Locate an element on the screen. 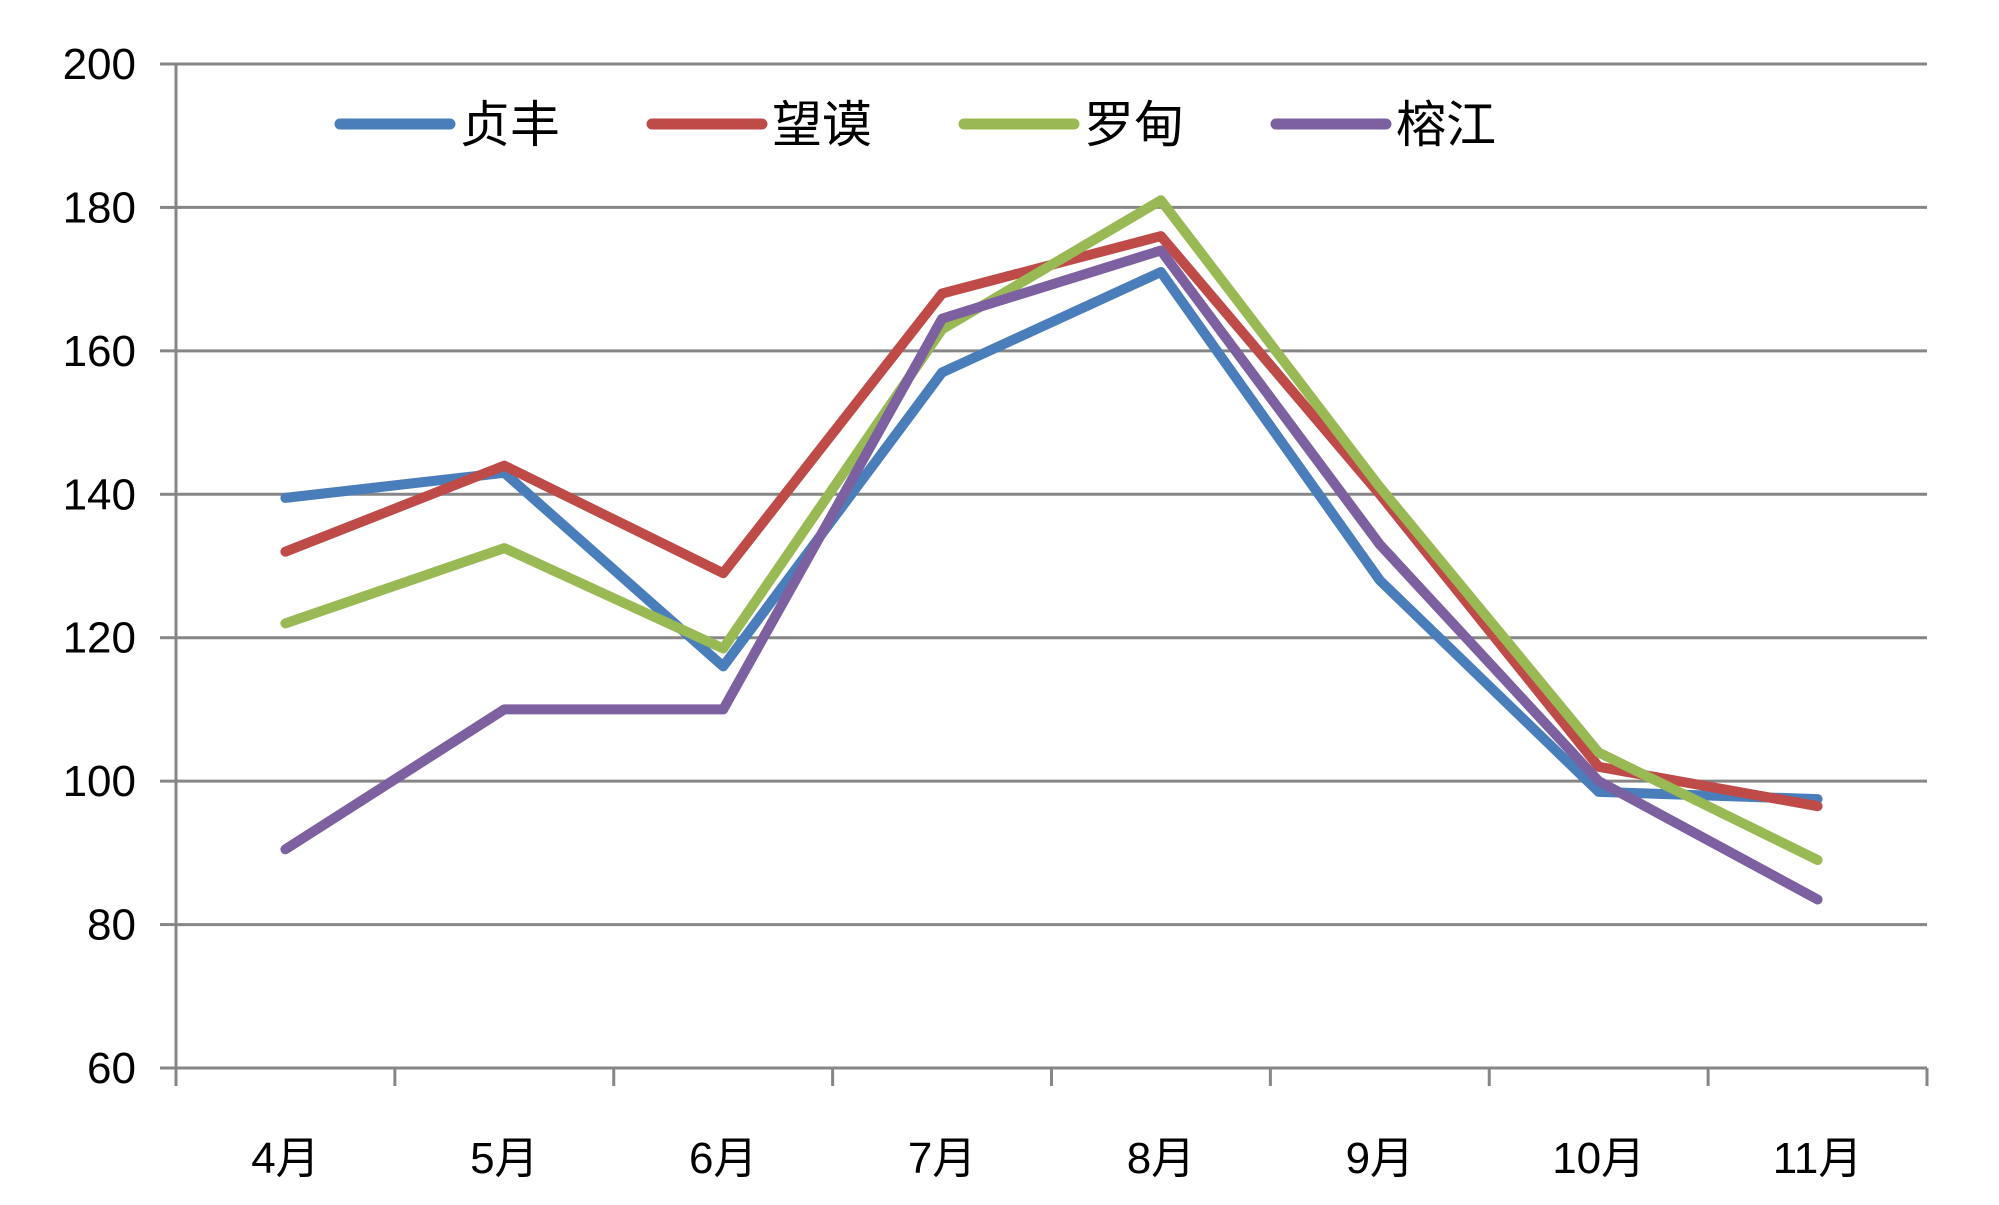  legend-item: 罗甸 is located at coordinates (1071, 125).